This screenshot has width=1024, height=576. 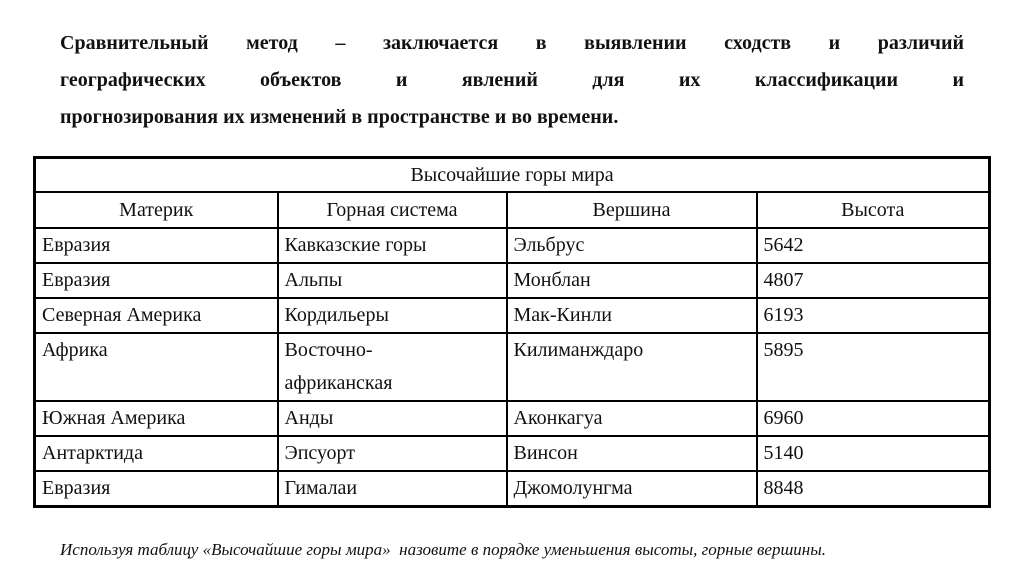 What do you see at coordinates (873, 489) in the screenshot?
I see `cell-height: 8848` at bounding box center [873, 489].